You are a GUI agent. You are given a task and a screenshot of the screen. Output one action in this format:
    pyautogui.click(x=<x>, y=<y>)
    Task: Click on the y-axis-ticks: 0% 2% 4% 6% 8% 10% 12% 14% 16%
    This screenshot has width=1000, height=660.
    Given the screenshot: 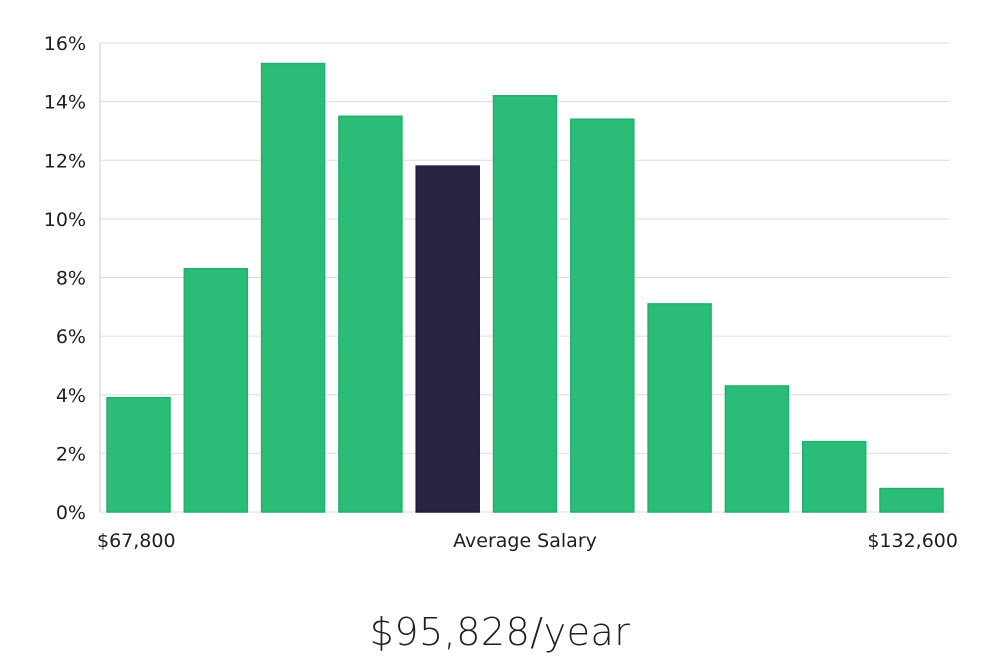 What is the action you would take?
    pyautogui.click(x=65, y=278)
    